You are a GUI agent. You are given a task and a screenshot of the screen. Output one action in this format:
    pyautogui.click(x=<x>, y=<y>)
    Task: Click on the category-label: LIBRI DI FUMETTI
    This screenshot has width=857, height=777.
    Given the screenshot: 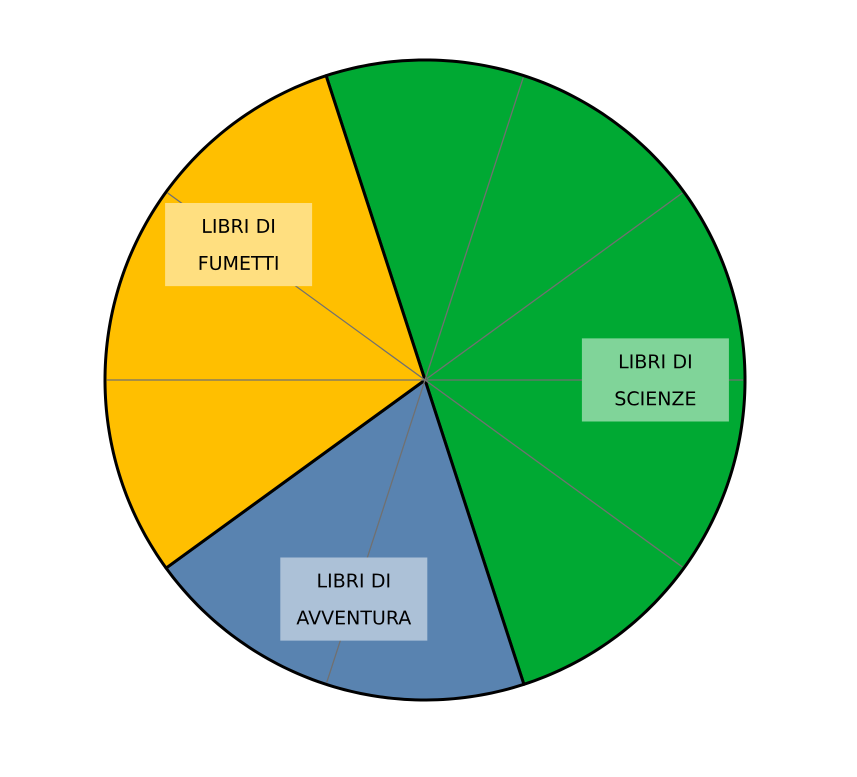 What is the action you would take?
    pyautogui.click(x=239, y=244)
    